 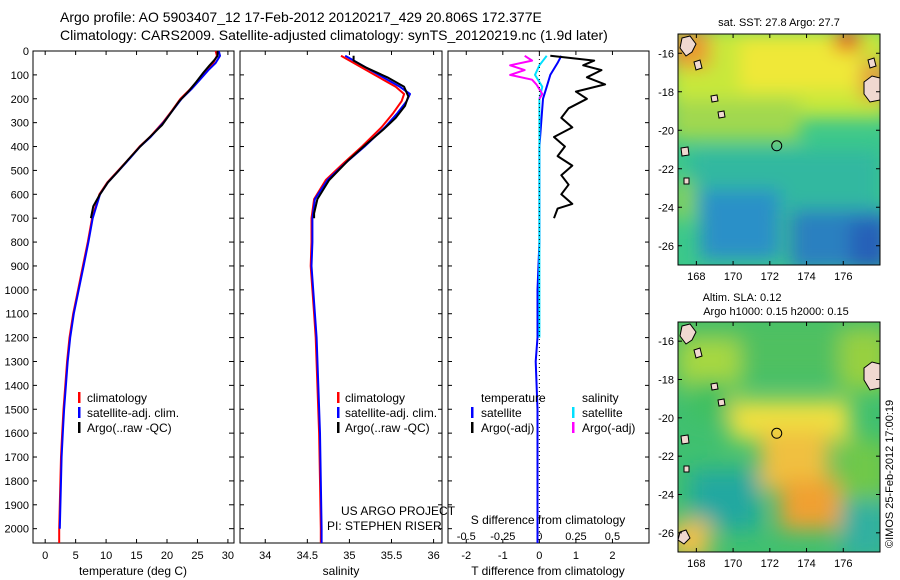 What do you see at coordinates (612, 537) in the screenshot?
I see `s-diff-tick-label: 0.5` at bounding box center [612, 537].